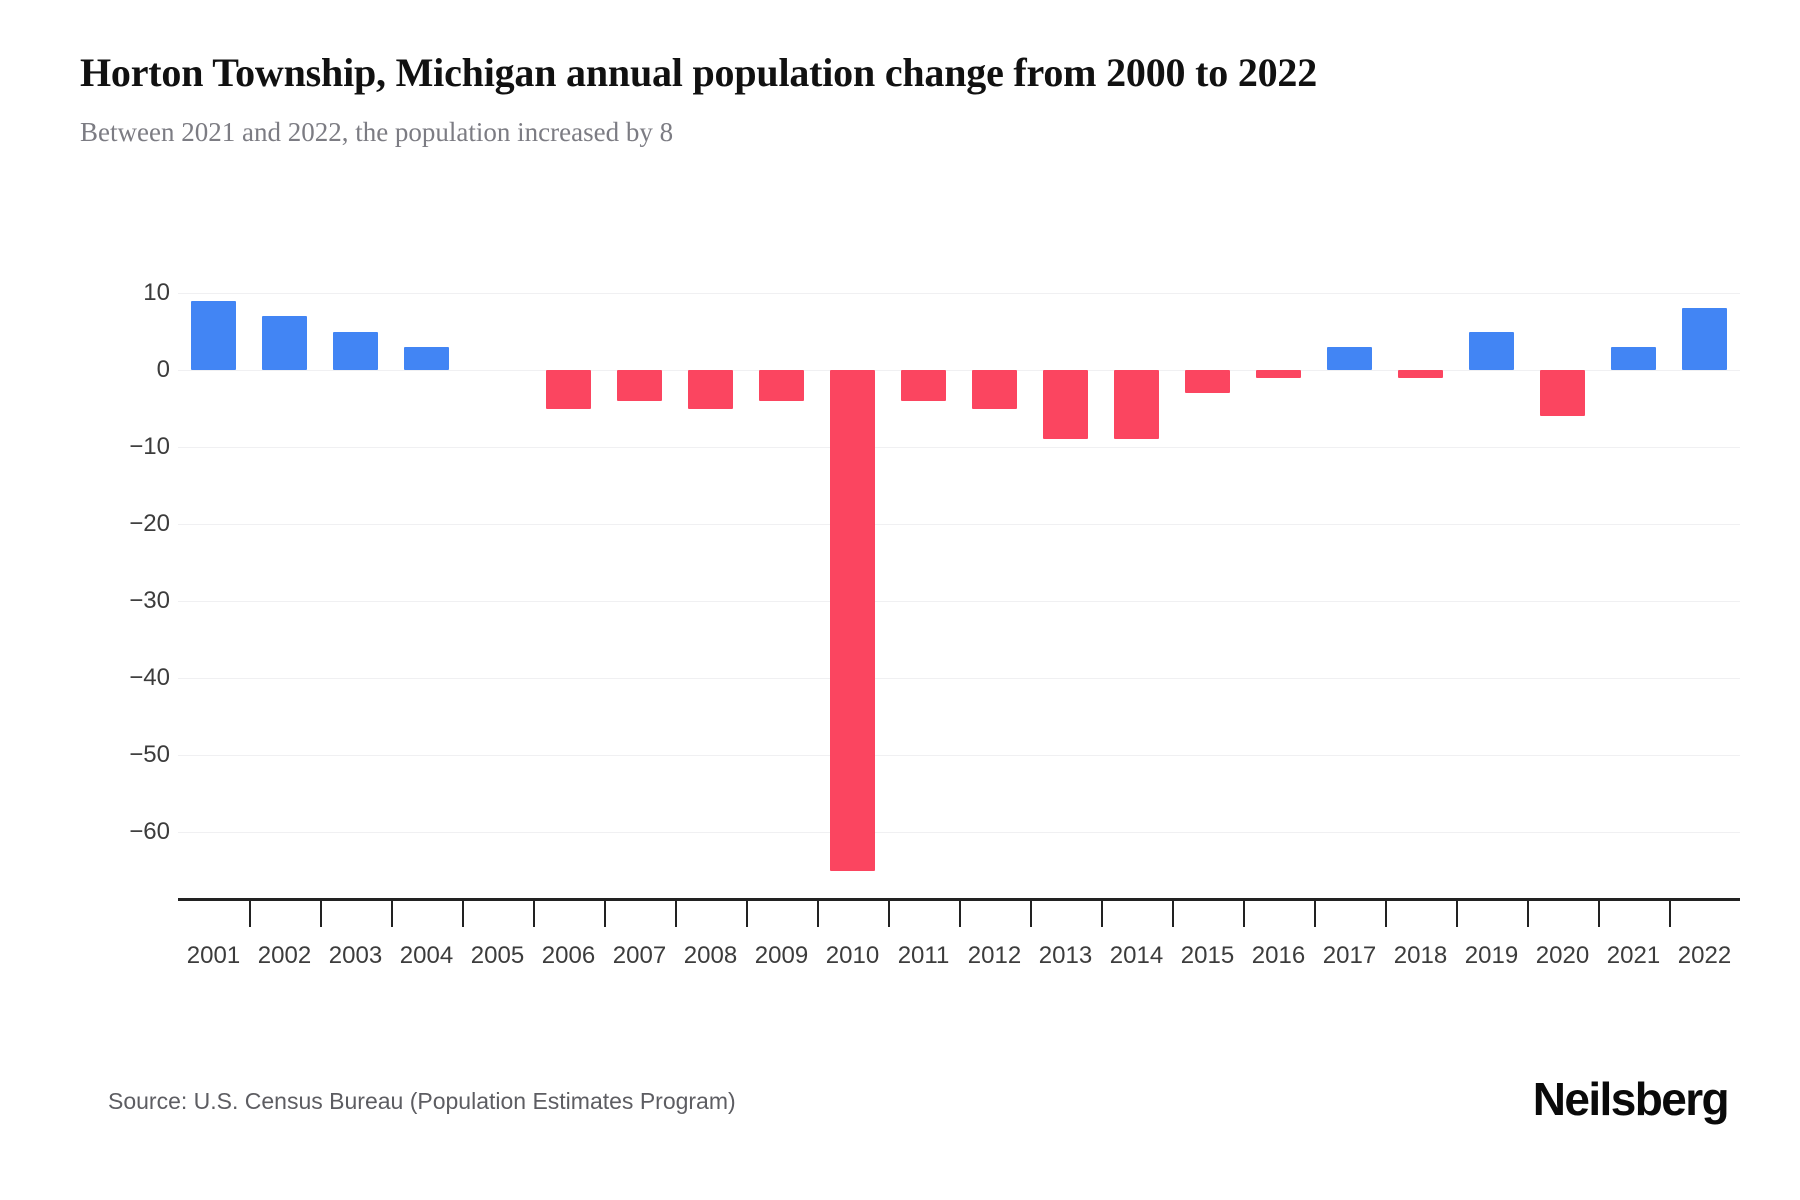 The width and height of the screenshot is (1800, 1200). I want to click on x-axis-tick-label: 2009, so click(781, 955).